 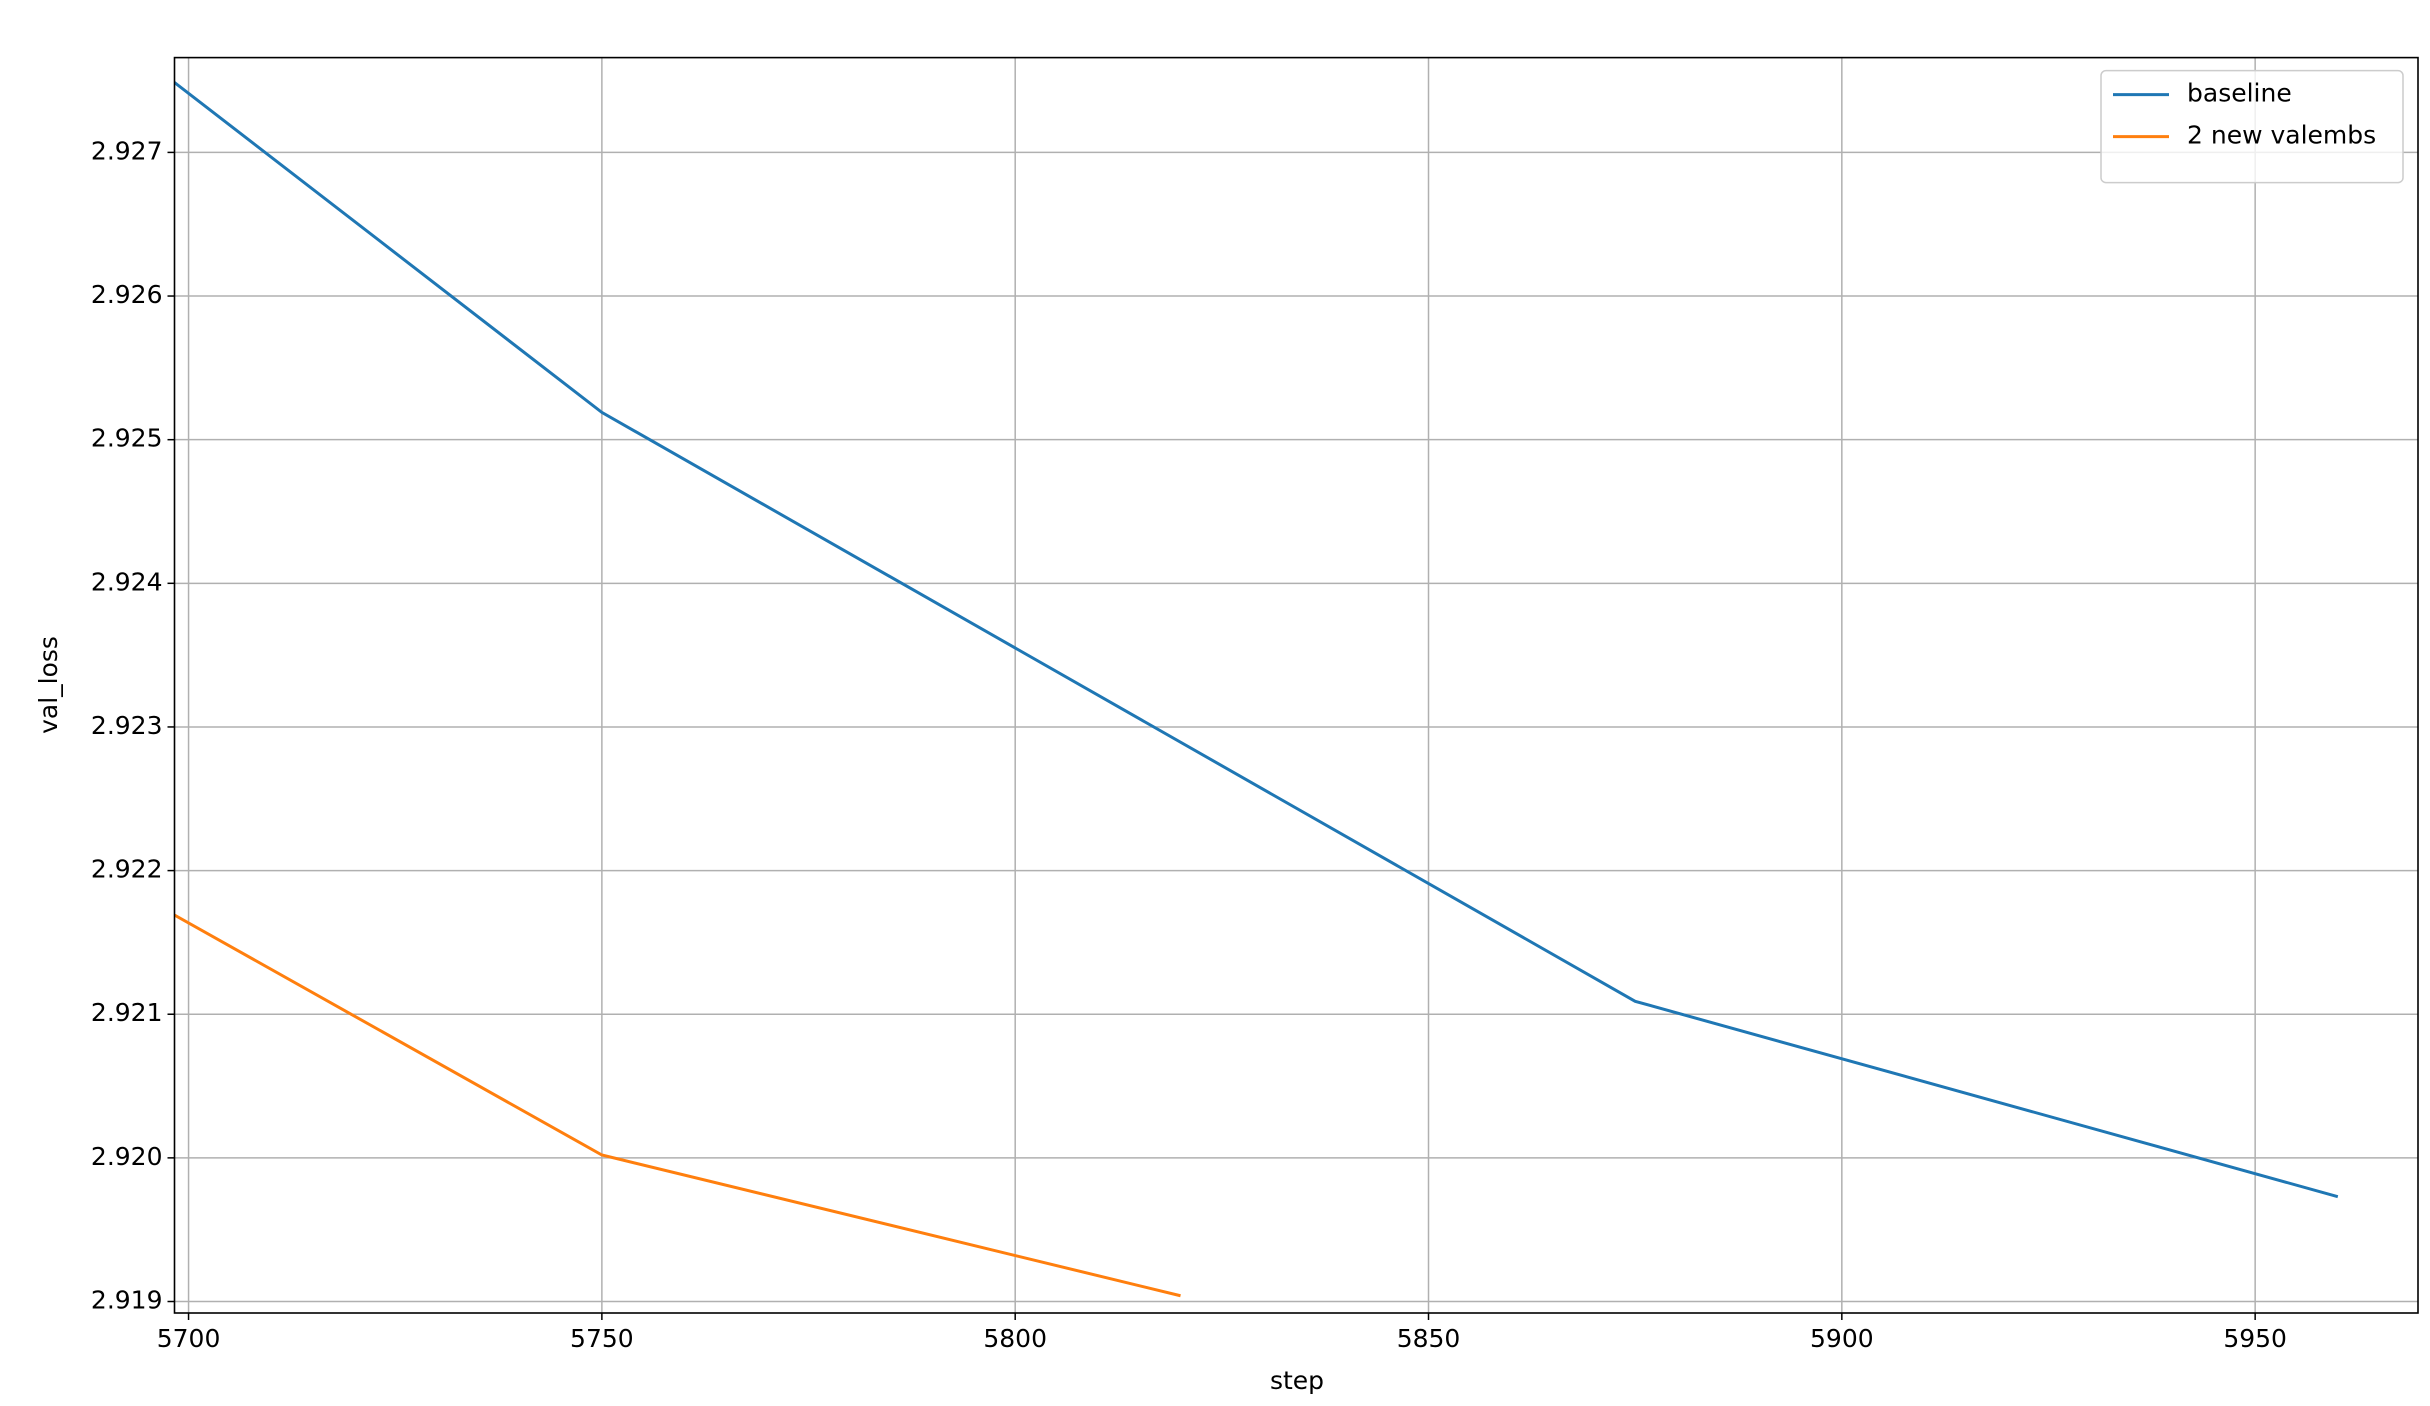 What do you see at coordinates (127, 438) in the screenshot?
I see `y-tick-label: 2.925` at bounding box center [127, 438].